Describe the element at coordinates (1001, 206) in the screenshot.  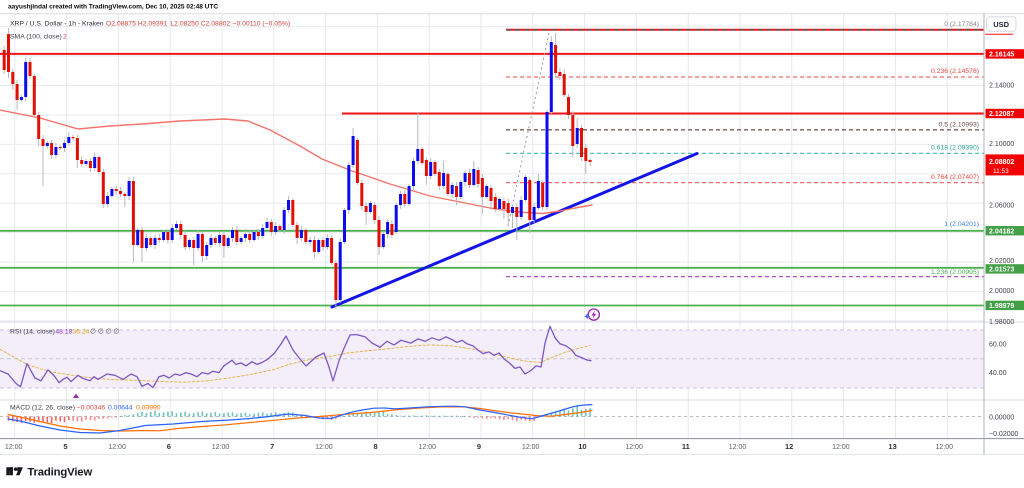
I see `svg-text: 2.06000` at that location.